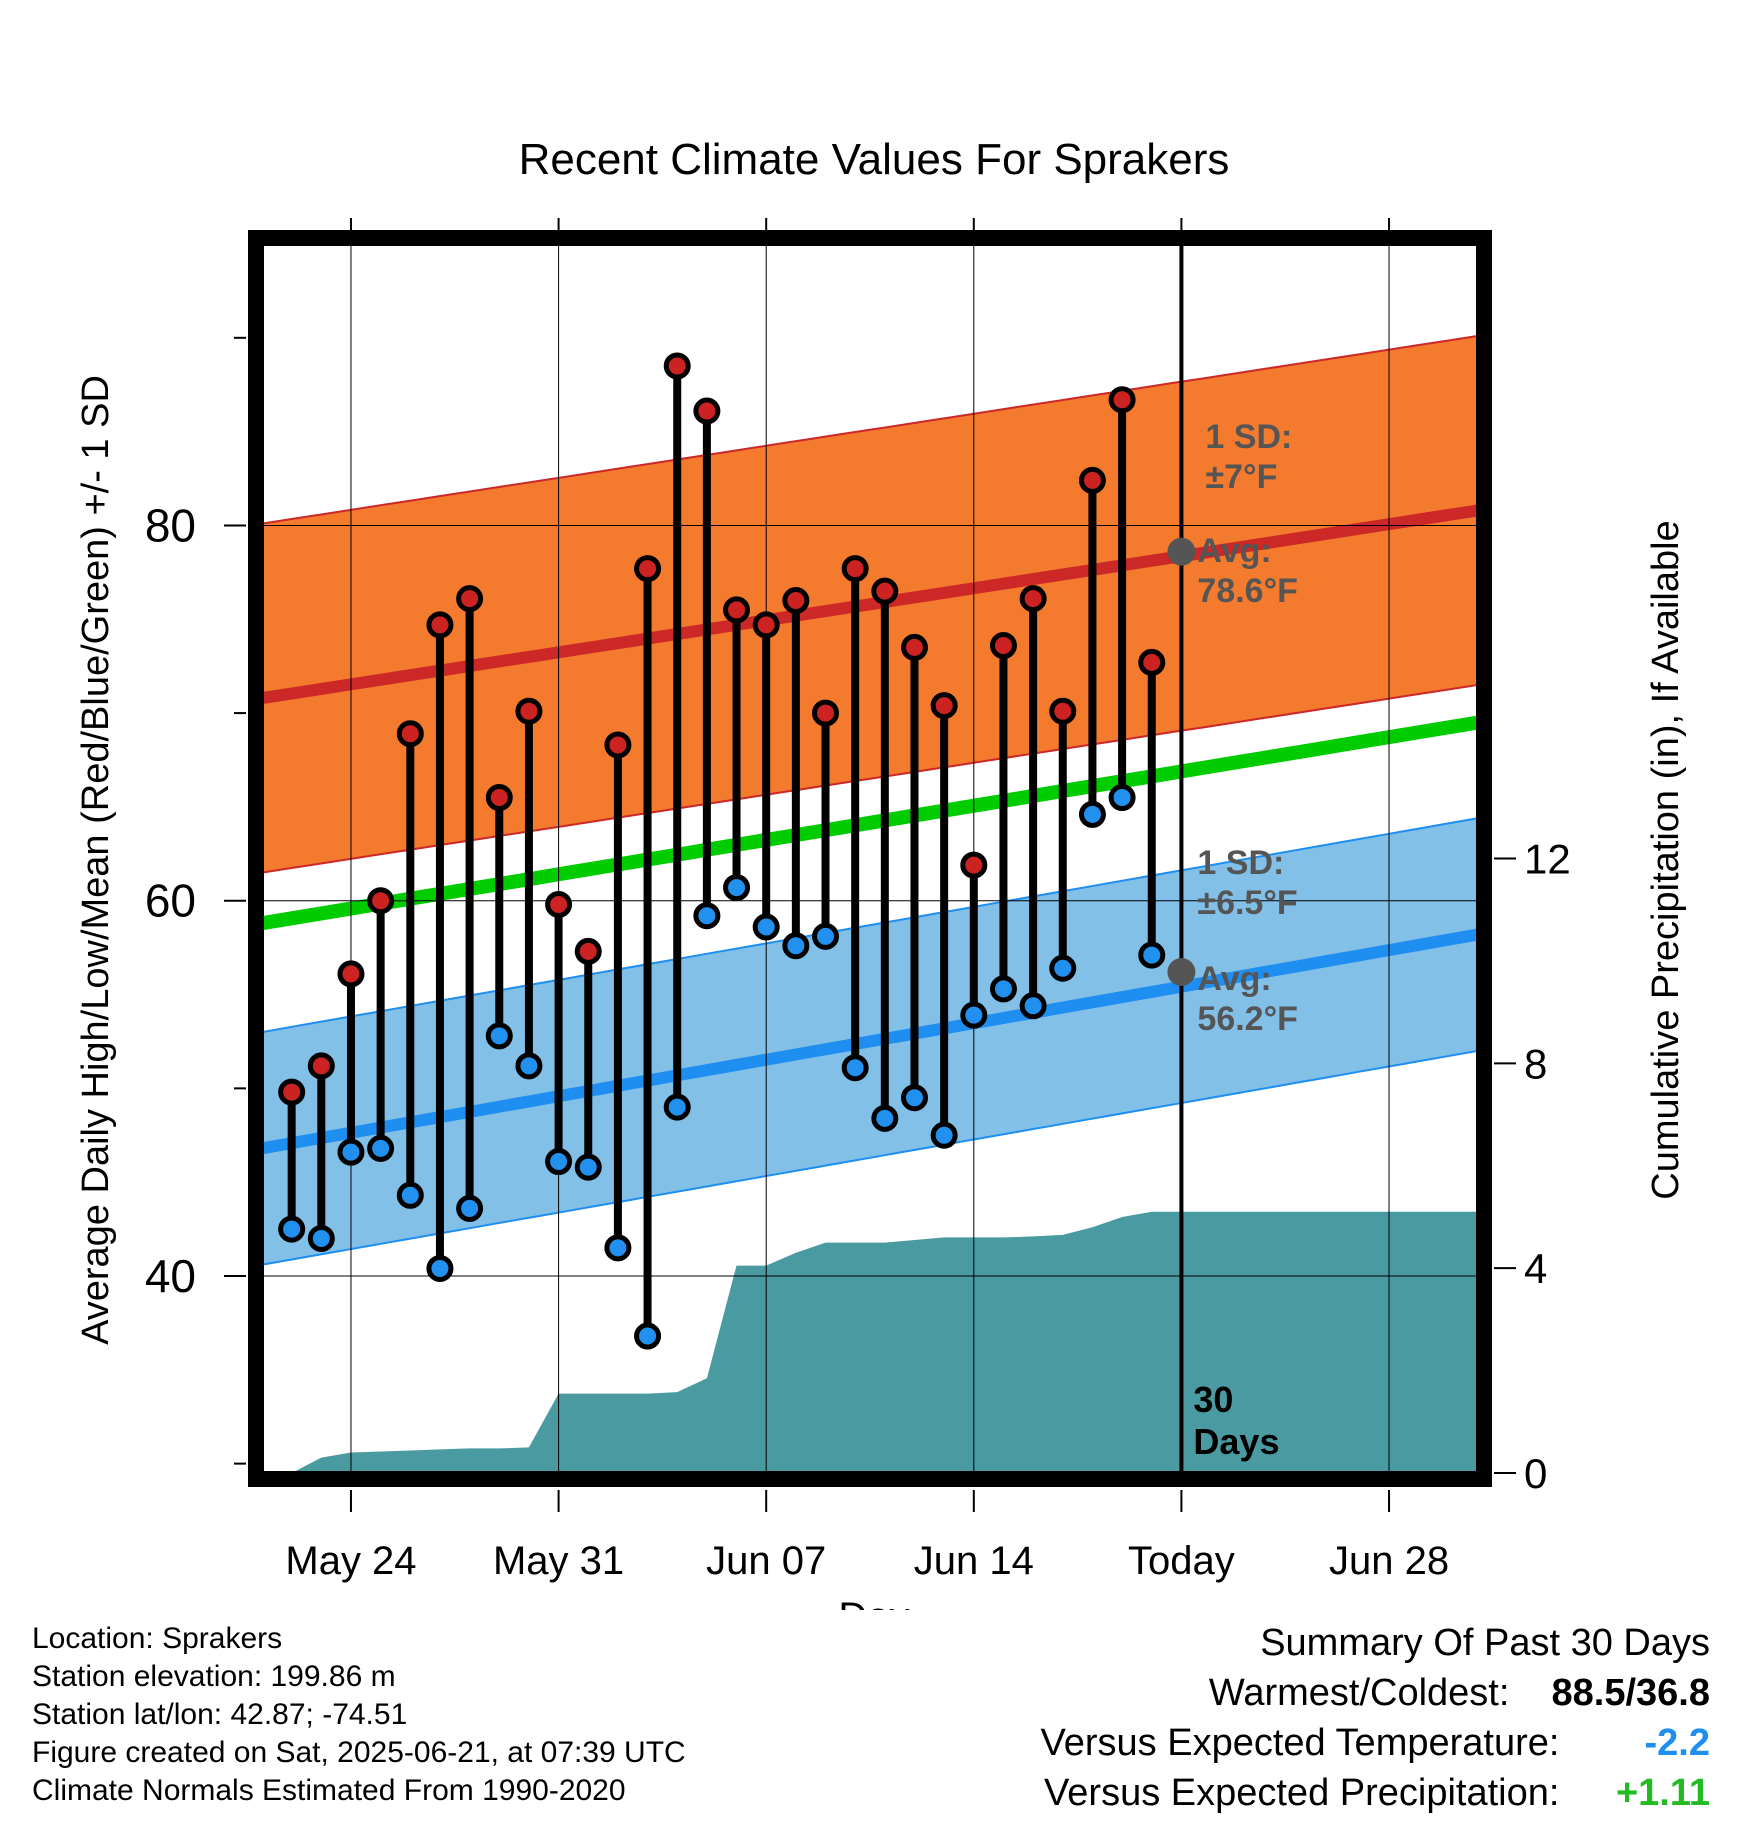 Image resolution: width=1748 pixels, height=1828 pixels. I want to click on x-axis-label: Day, so click(873, 1602).